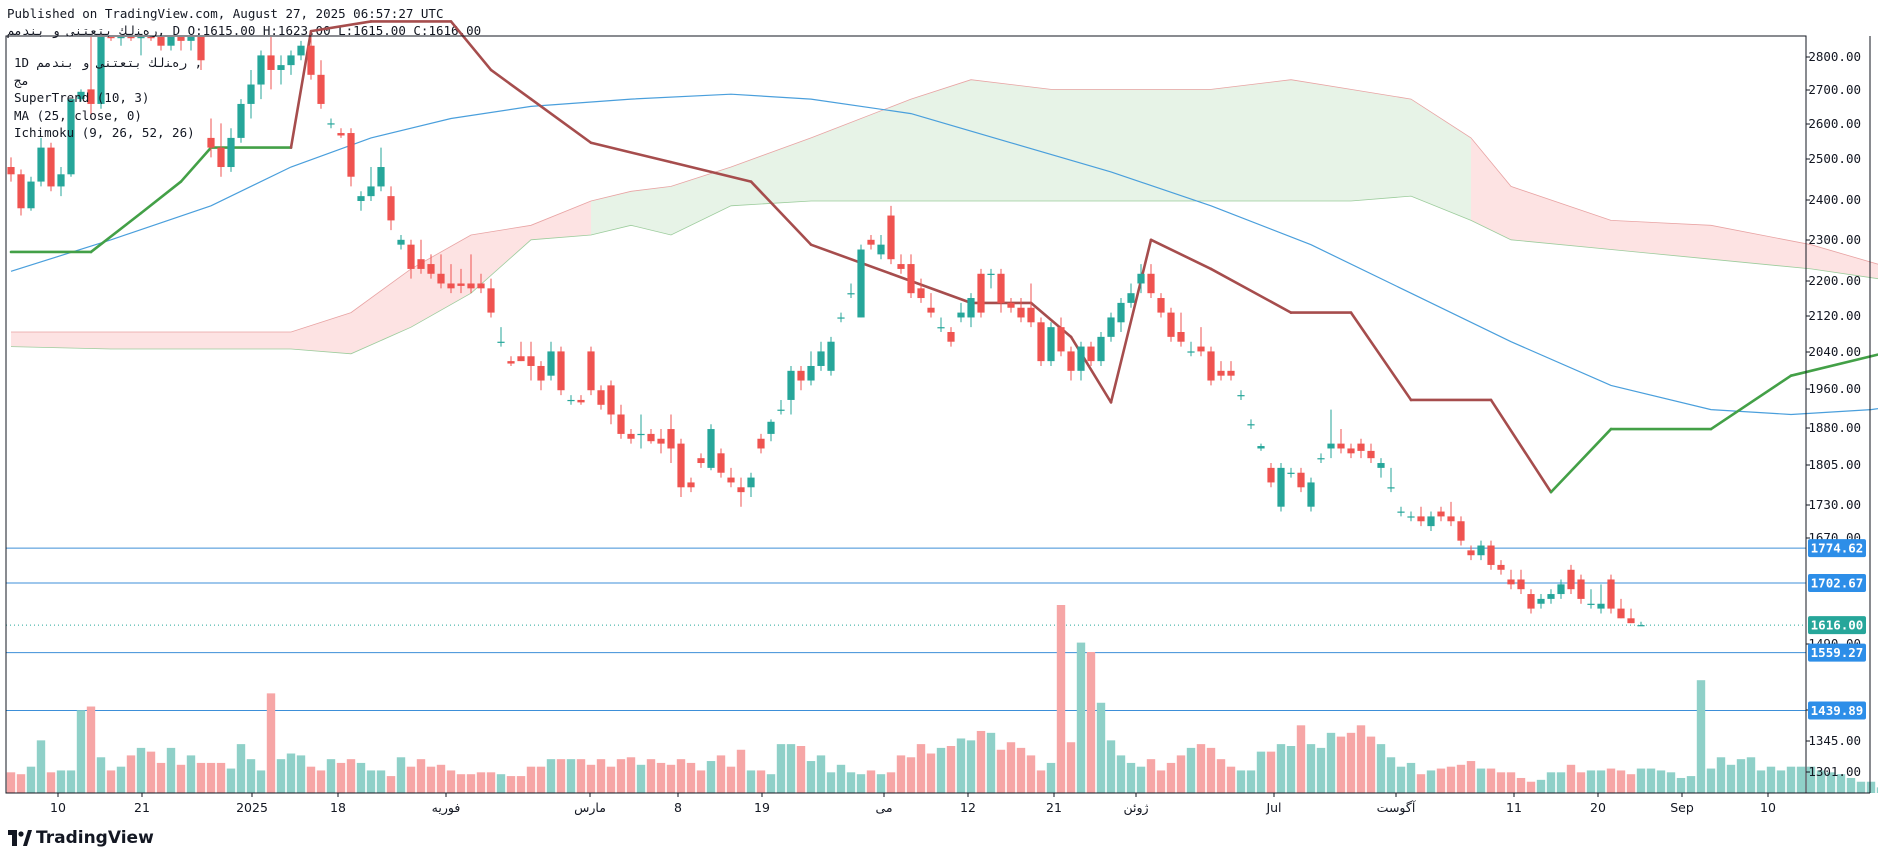 This screenshot has height=858, width=1878. Describe the element at coordinates (1834, 89) in the screenshot. I see `price-tick-label: 2700.00` at that location.